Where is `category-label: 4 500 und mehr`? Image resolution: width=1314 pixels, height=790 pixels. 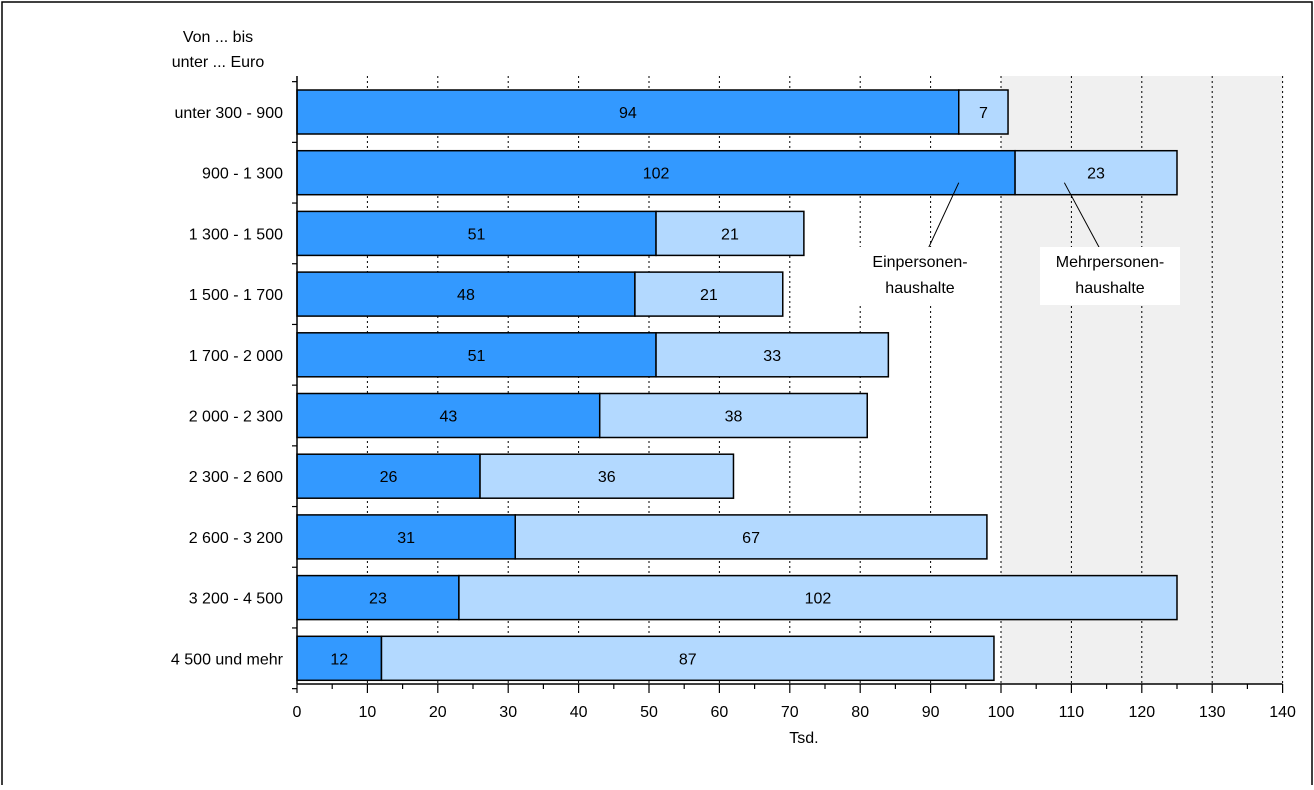
category-label: 4 500 und mehr is located at coordinates (227, 659).